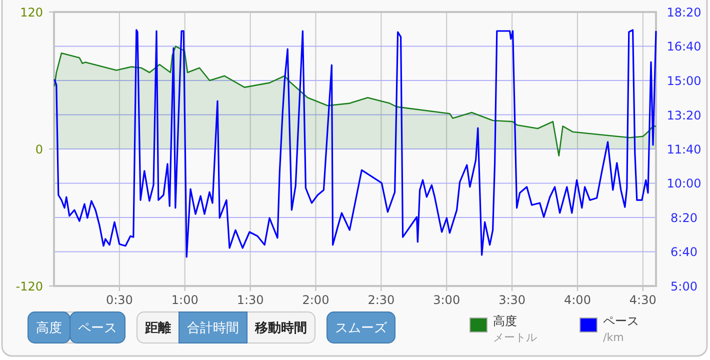 Image resolution: width=710 pixels, height=360 pixels. What do you see at coordinates (684, 115) in the screenshot?
I see `y2-tick-label: 13:20` at bounding box center [684, 115].